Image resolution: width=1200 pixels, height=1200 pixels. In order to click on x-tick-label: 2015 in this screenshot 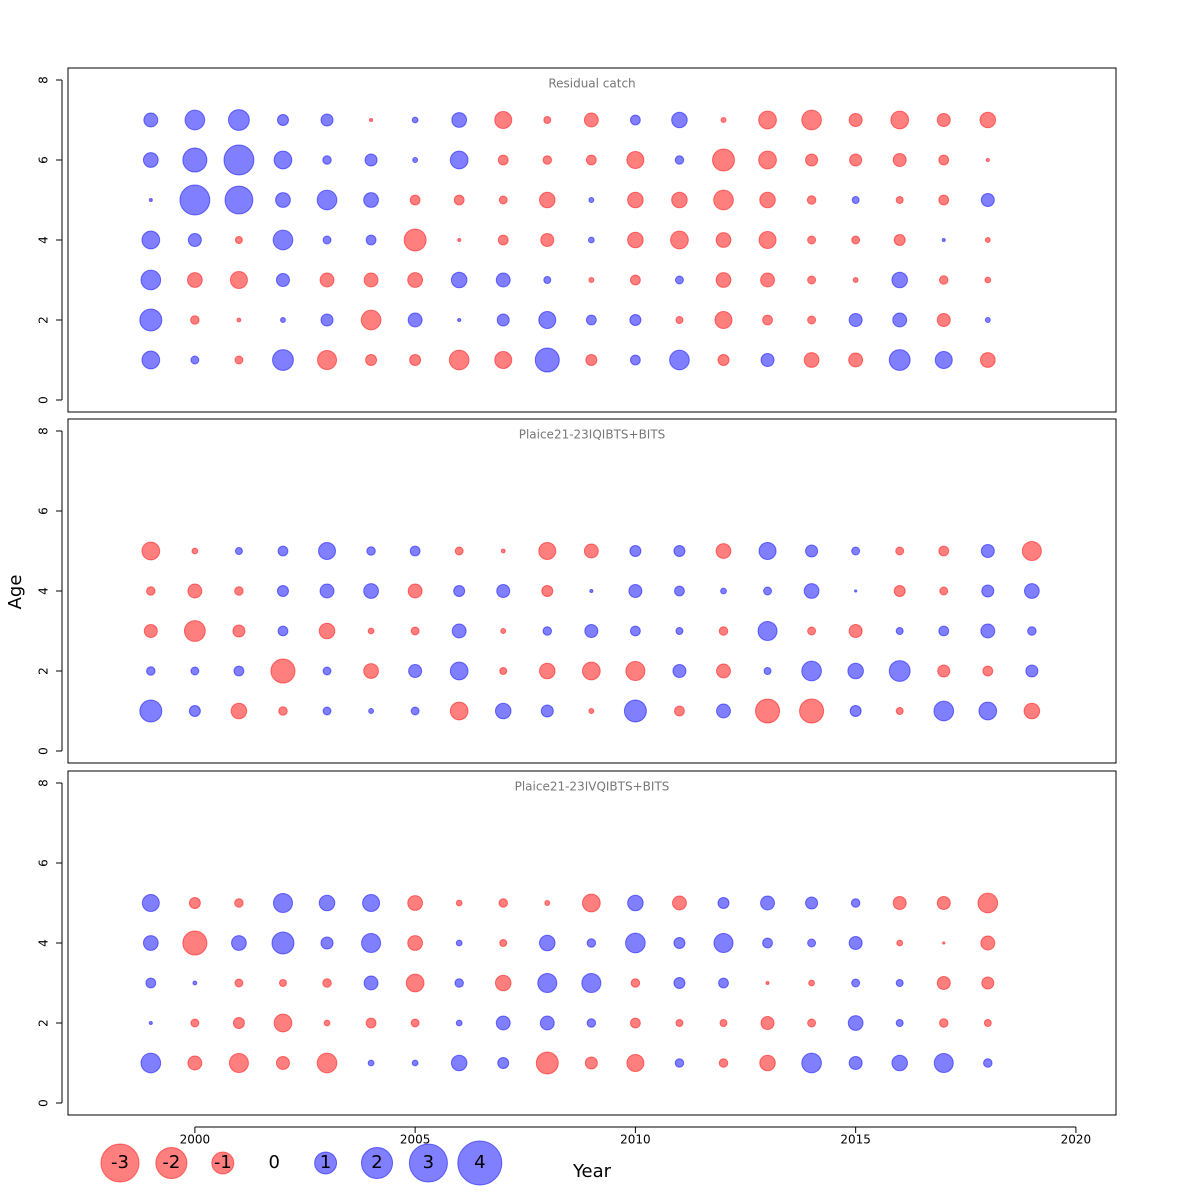, I will do `click(855, 1140)`.